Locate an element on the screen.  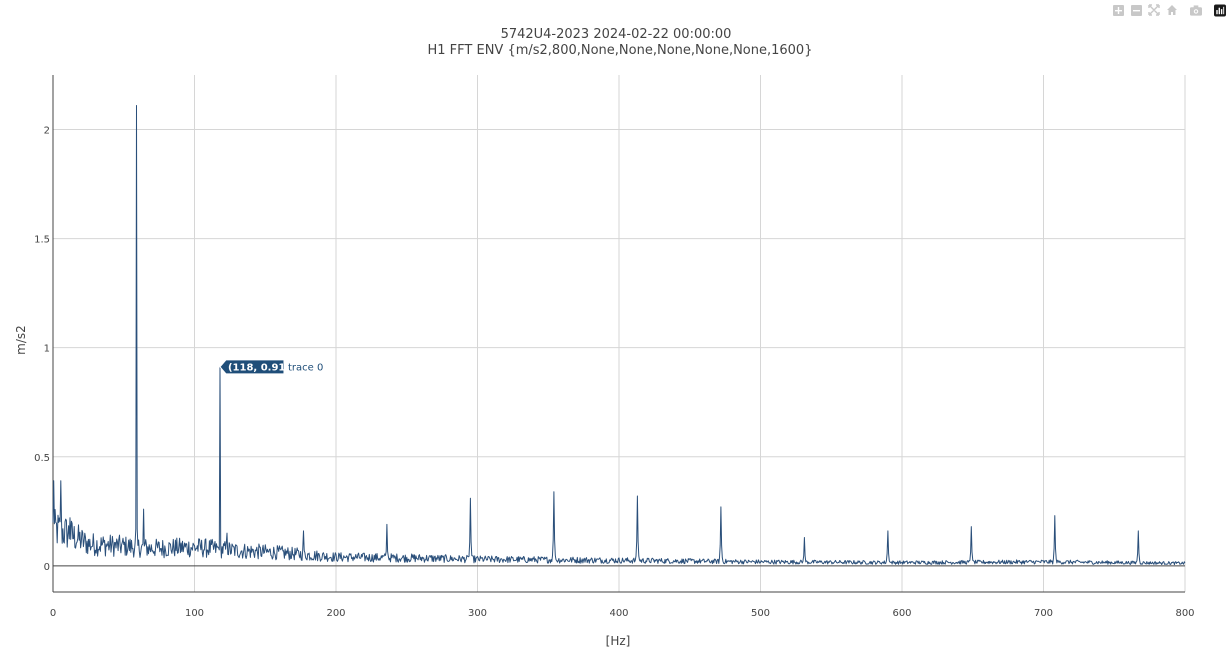
y-axis-title: m/s2 is located at coordinates (21, 340).